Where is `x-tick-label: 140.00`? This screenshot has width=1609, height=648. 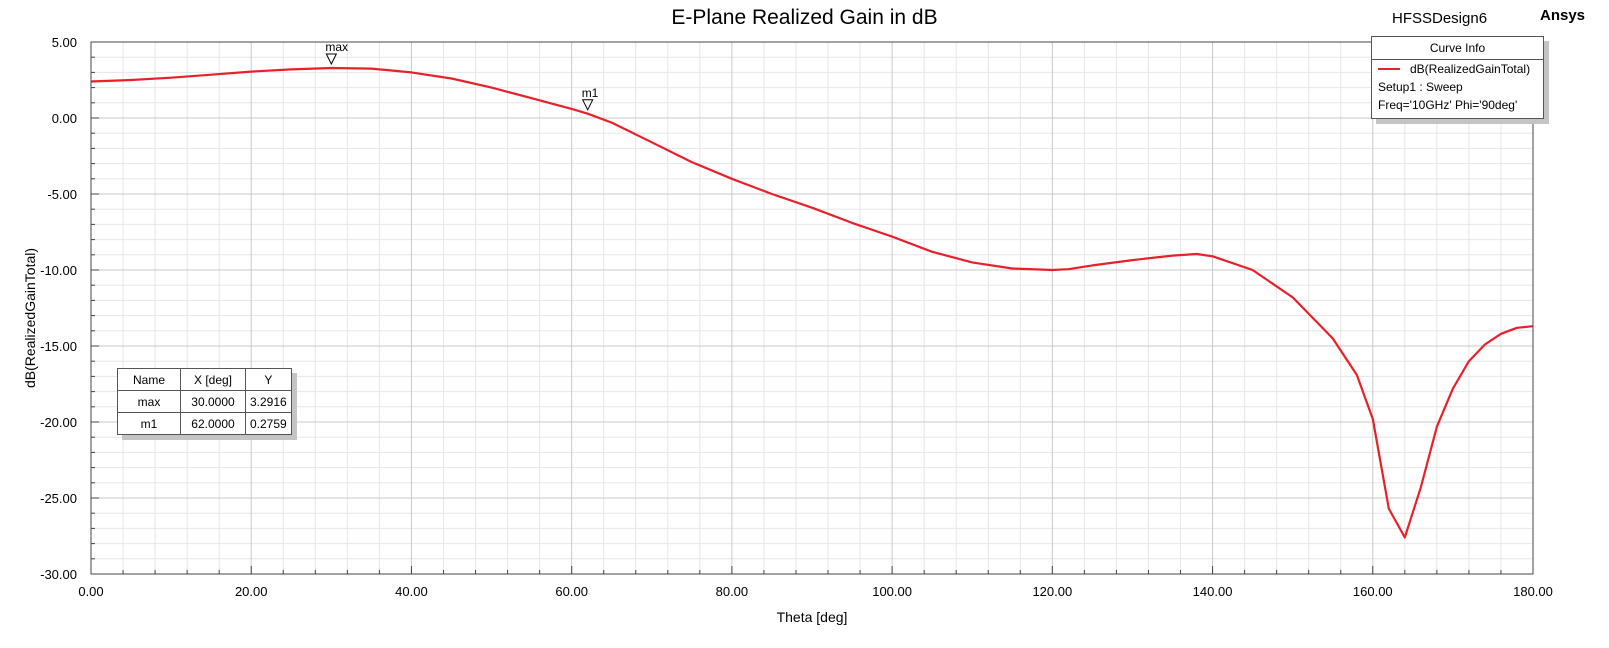
x-tick-label: 140.00 is located at coordinates (1213, 591).